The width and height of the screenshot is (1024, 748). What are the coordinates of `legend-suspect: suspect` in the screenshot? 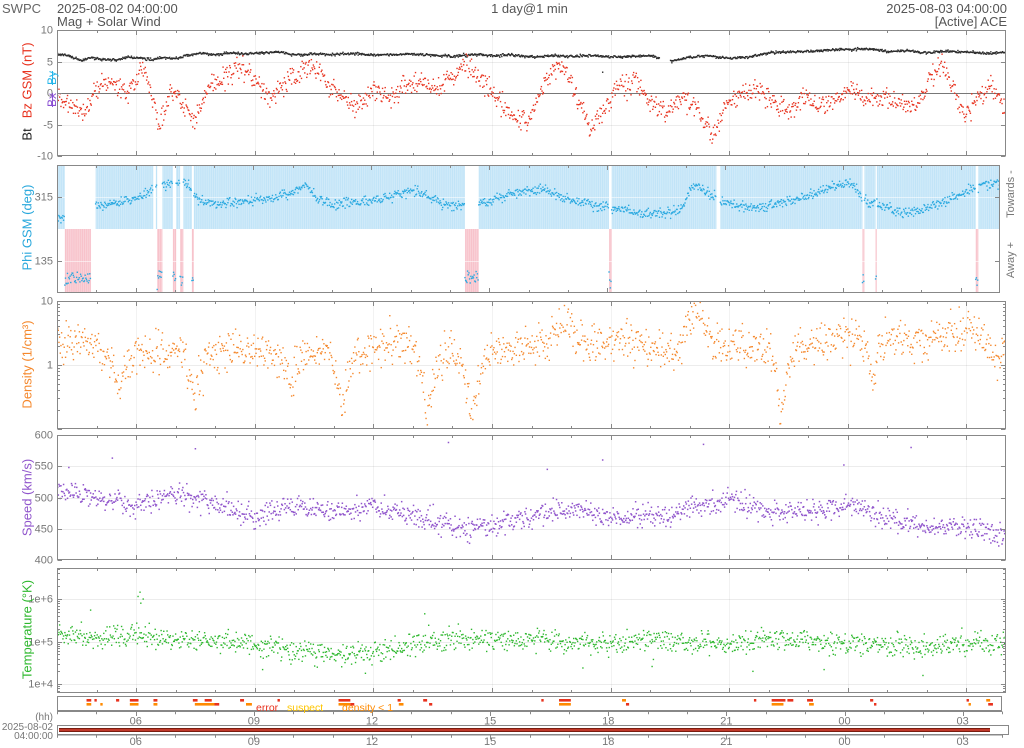 It's located at (305, 708).